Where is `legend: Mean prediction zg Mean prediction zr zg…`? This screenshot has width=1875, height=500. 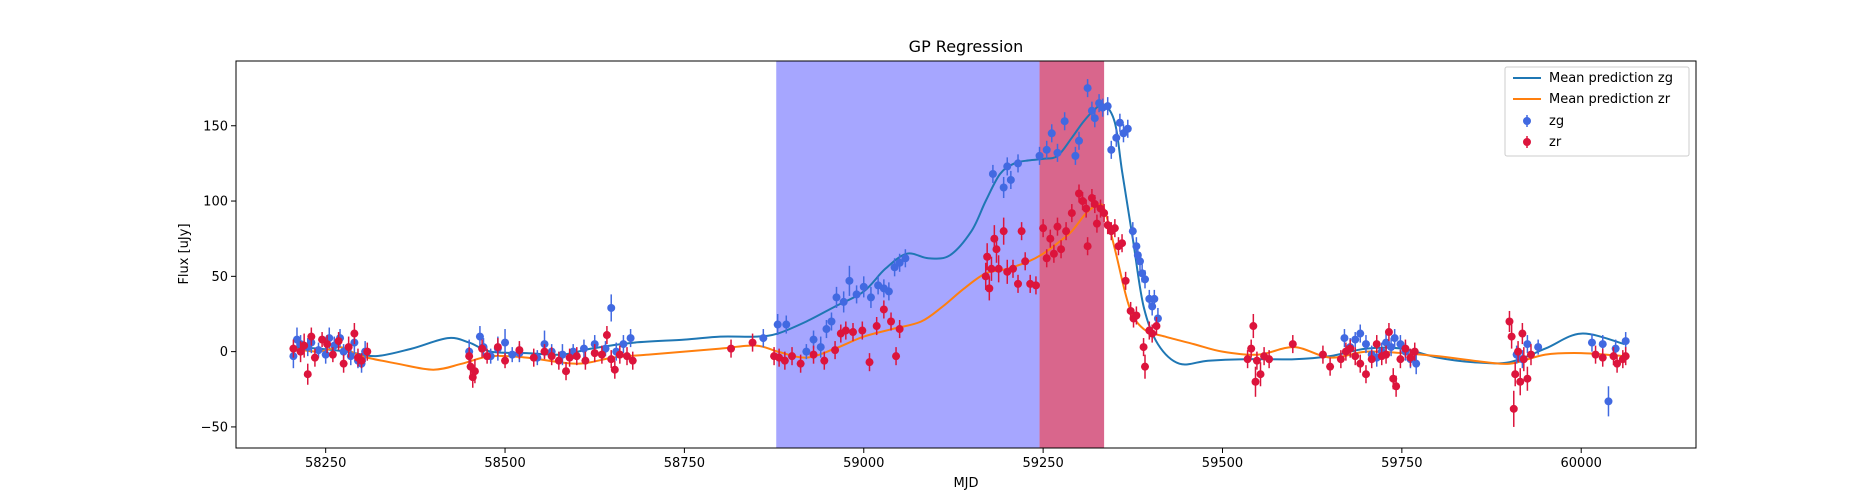
legend: Mean prediction zg Mean prediction zr zg… is located at coordinates (1597, 111).